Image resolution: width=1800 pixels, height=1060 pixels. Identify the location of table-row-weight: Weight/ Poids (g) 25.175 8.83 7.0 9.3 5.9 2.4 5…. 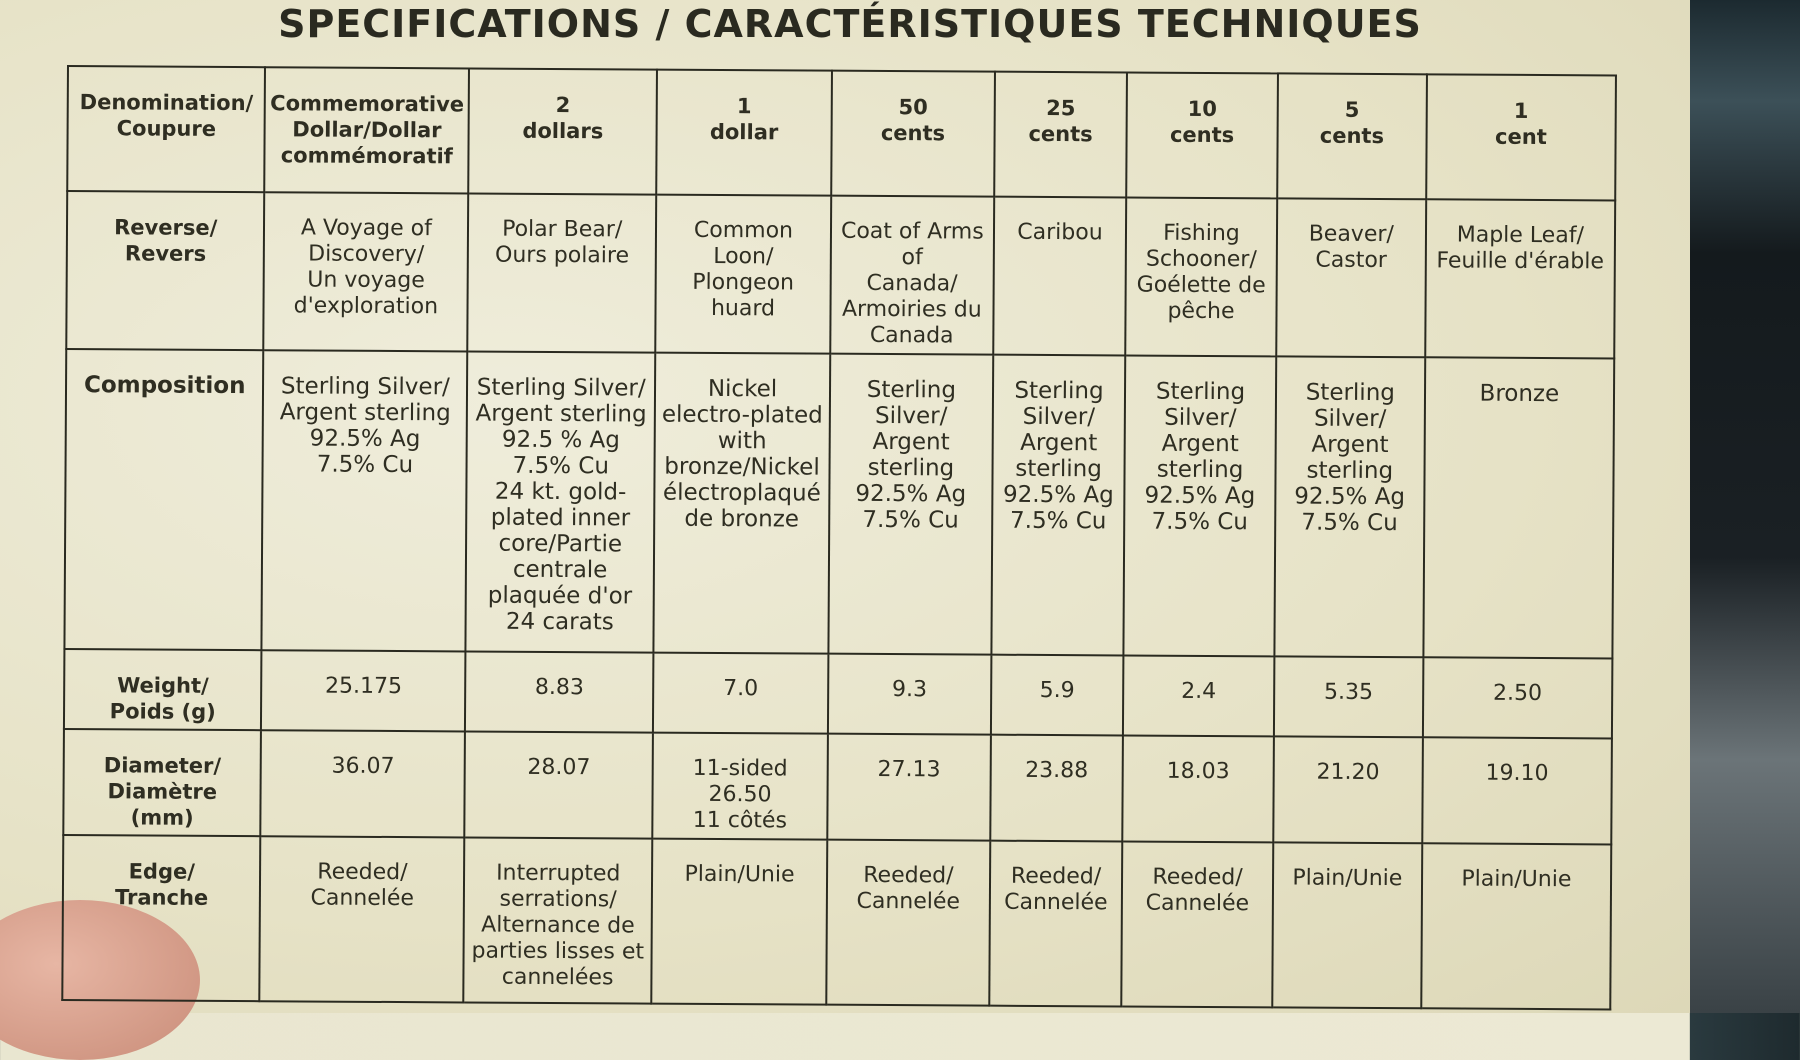
(838, 693).